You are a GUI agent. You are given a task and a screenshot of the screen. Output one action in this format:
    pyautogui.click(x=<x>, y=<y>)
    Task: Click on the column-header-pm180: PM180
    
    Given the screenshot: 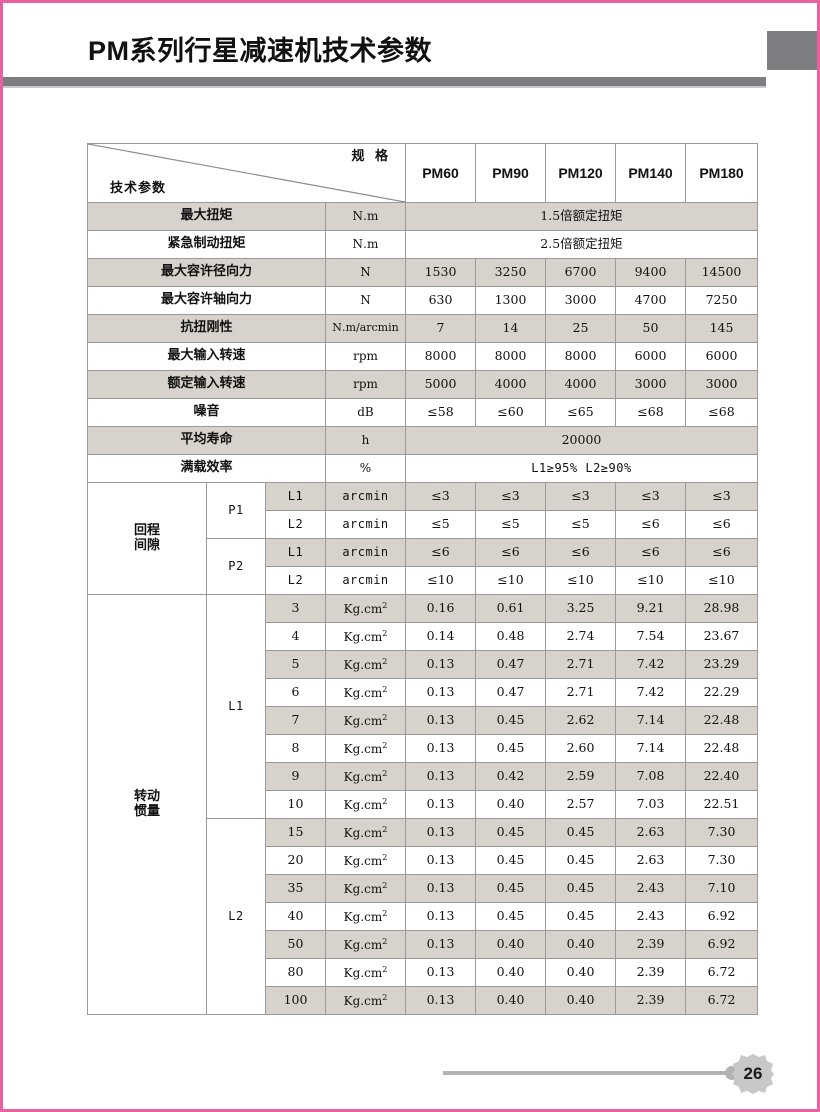 What is the action you would take?
    pyautogui.click(x=721, y=173)
    